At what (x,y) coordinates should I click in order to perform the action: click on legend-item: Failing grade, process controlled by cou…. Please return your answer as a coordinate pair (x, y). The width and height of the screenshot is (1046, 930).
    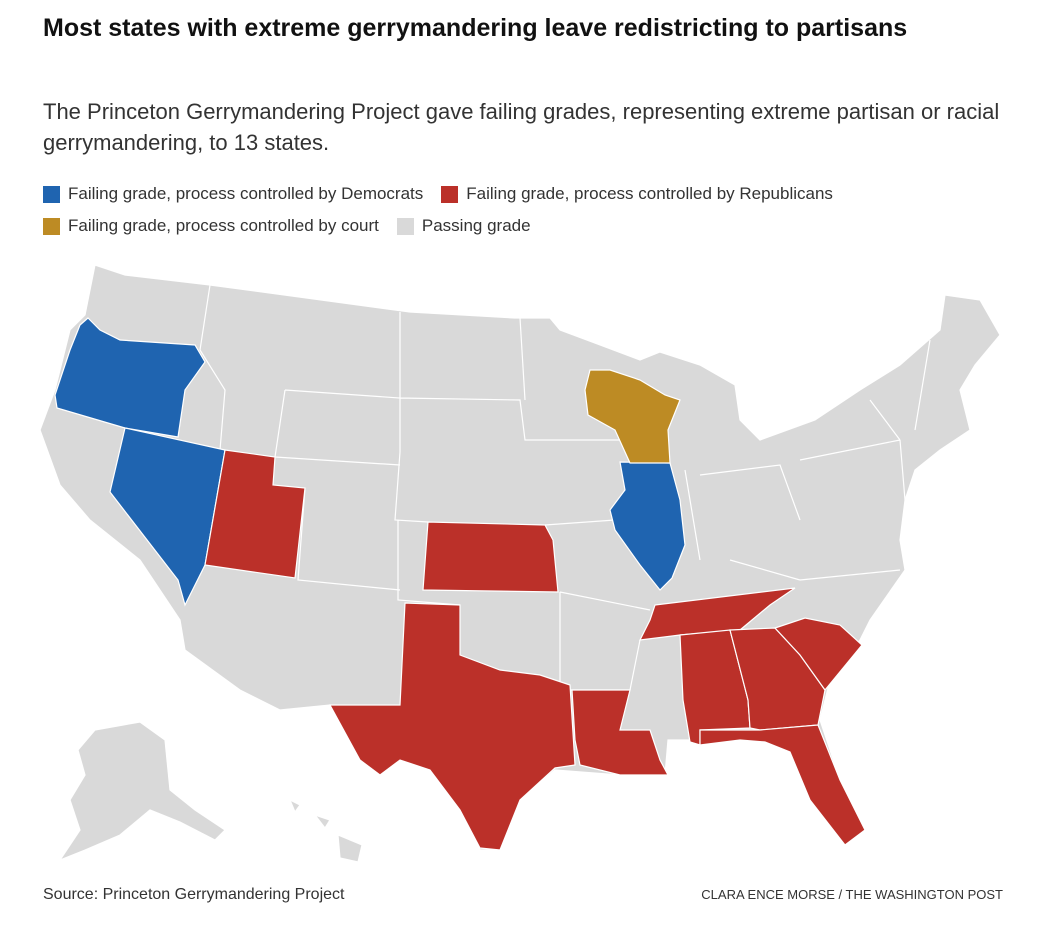
    Looking at the image, I should click on (211, 226).